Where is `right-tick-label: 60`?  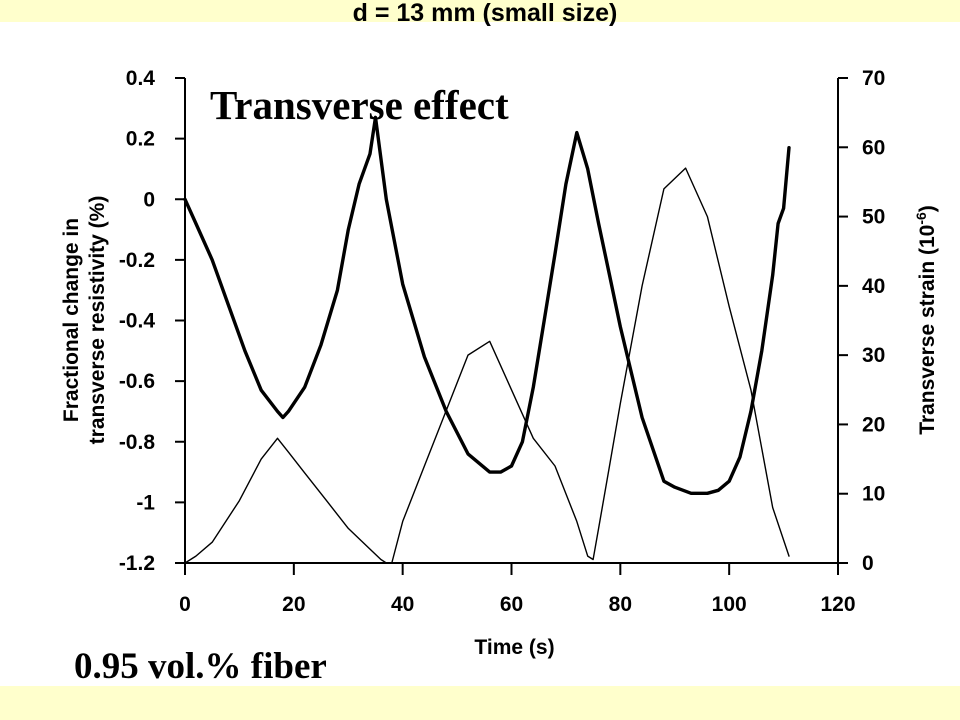
right-tick-label: 60 is located at coordinates (873, 147).